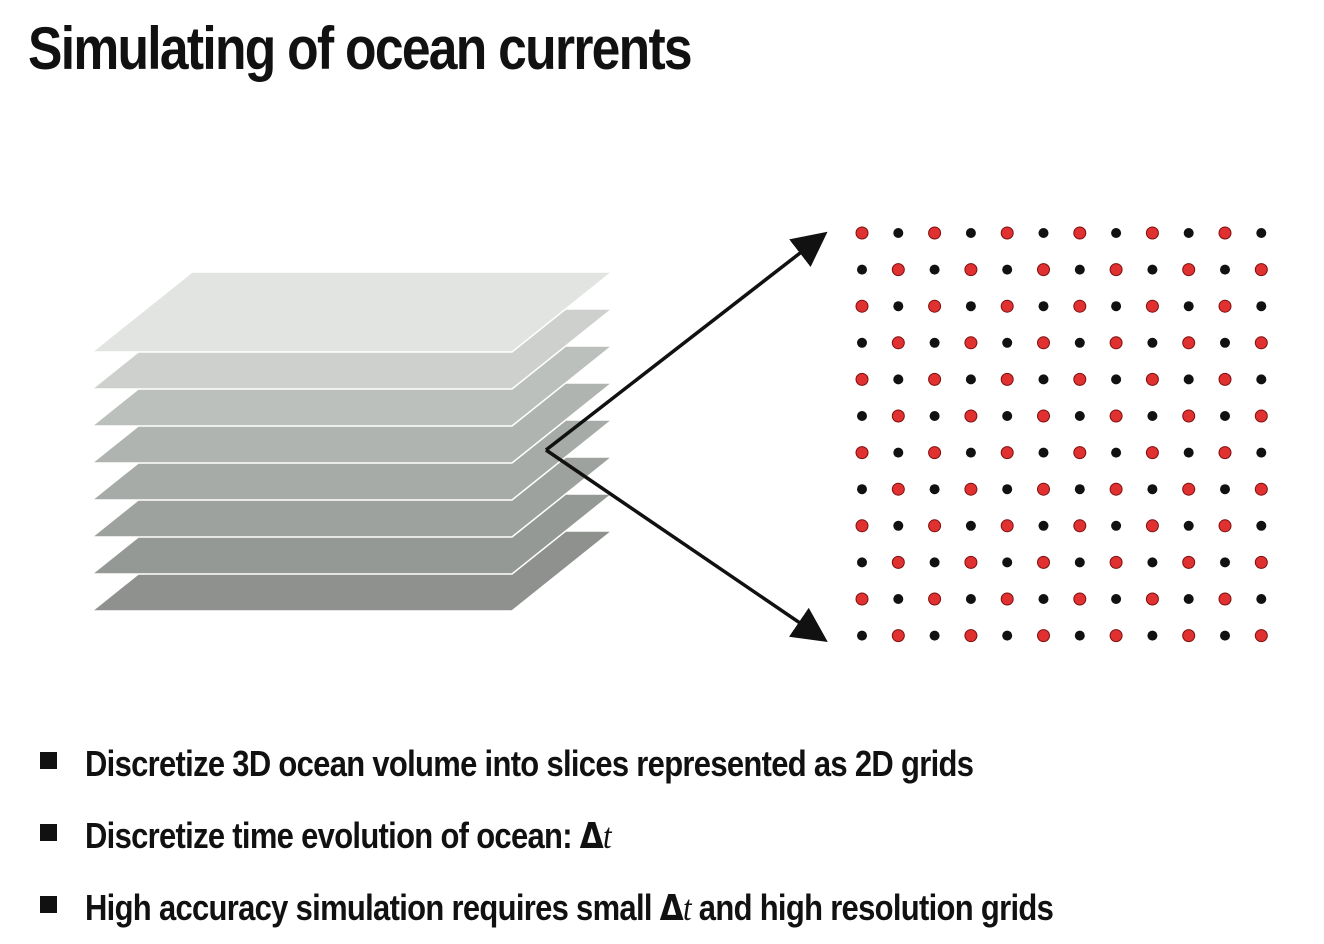 This screenshot has width=1324, height=944. Describe the element at coordinates (332, 835) in the screenshot. I see `bullet-text-segment: Discretize time evolution of ocean:` at that location.